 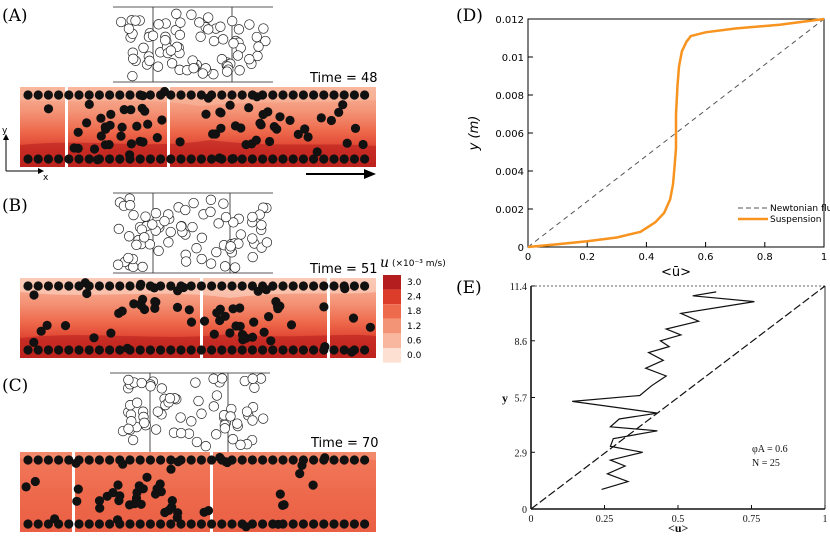 What do you see at coordinates (392, 340) in the screenshot?
I see `colorbar-swatch` at bounding box center [392, 340].